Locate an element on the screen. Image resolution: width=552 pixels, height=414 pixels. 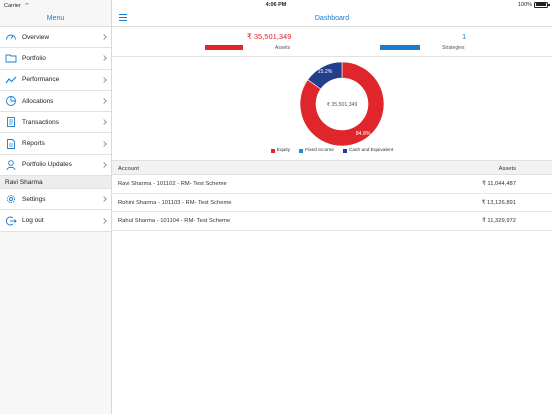
pie-slice-equity is located at coordinates (342, 104).